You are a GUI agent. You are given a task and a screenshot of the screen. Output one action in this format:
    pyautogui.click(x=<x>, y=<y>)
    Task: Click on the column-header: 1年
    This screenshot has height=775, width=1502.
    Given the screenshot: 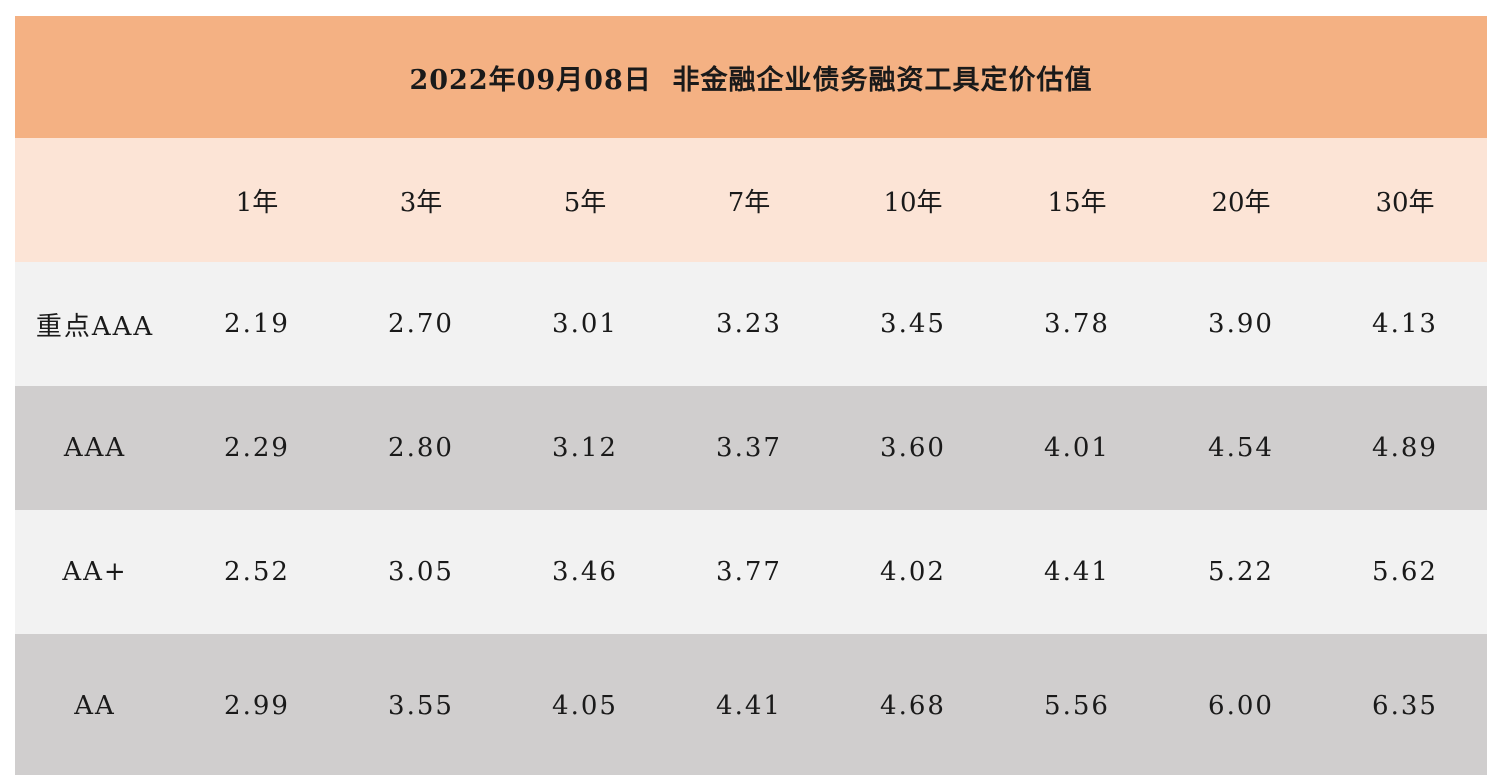 What is the action you would take?
    pyautogui.click(x=257, y=202)
    